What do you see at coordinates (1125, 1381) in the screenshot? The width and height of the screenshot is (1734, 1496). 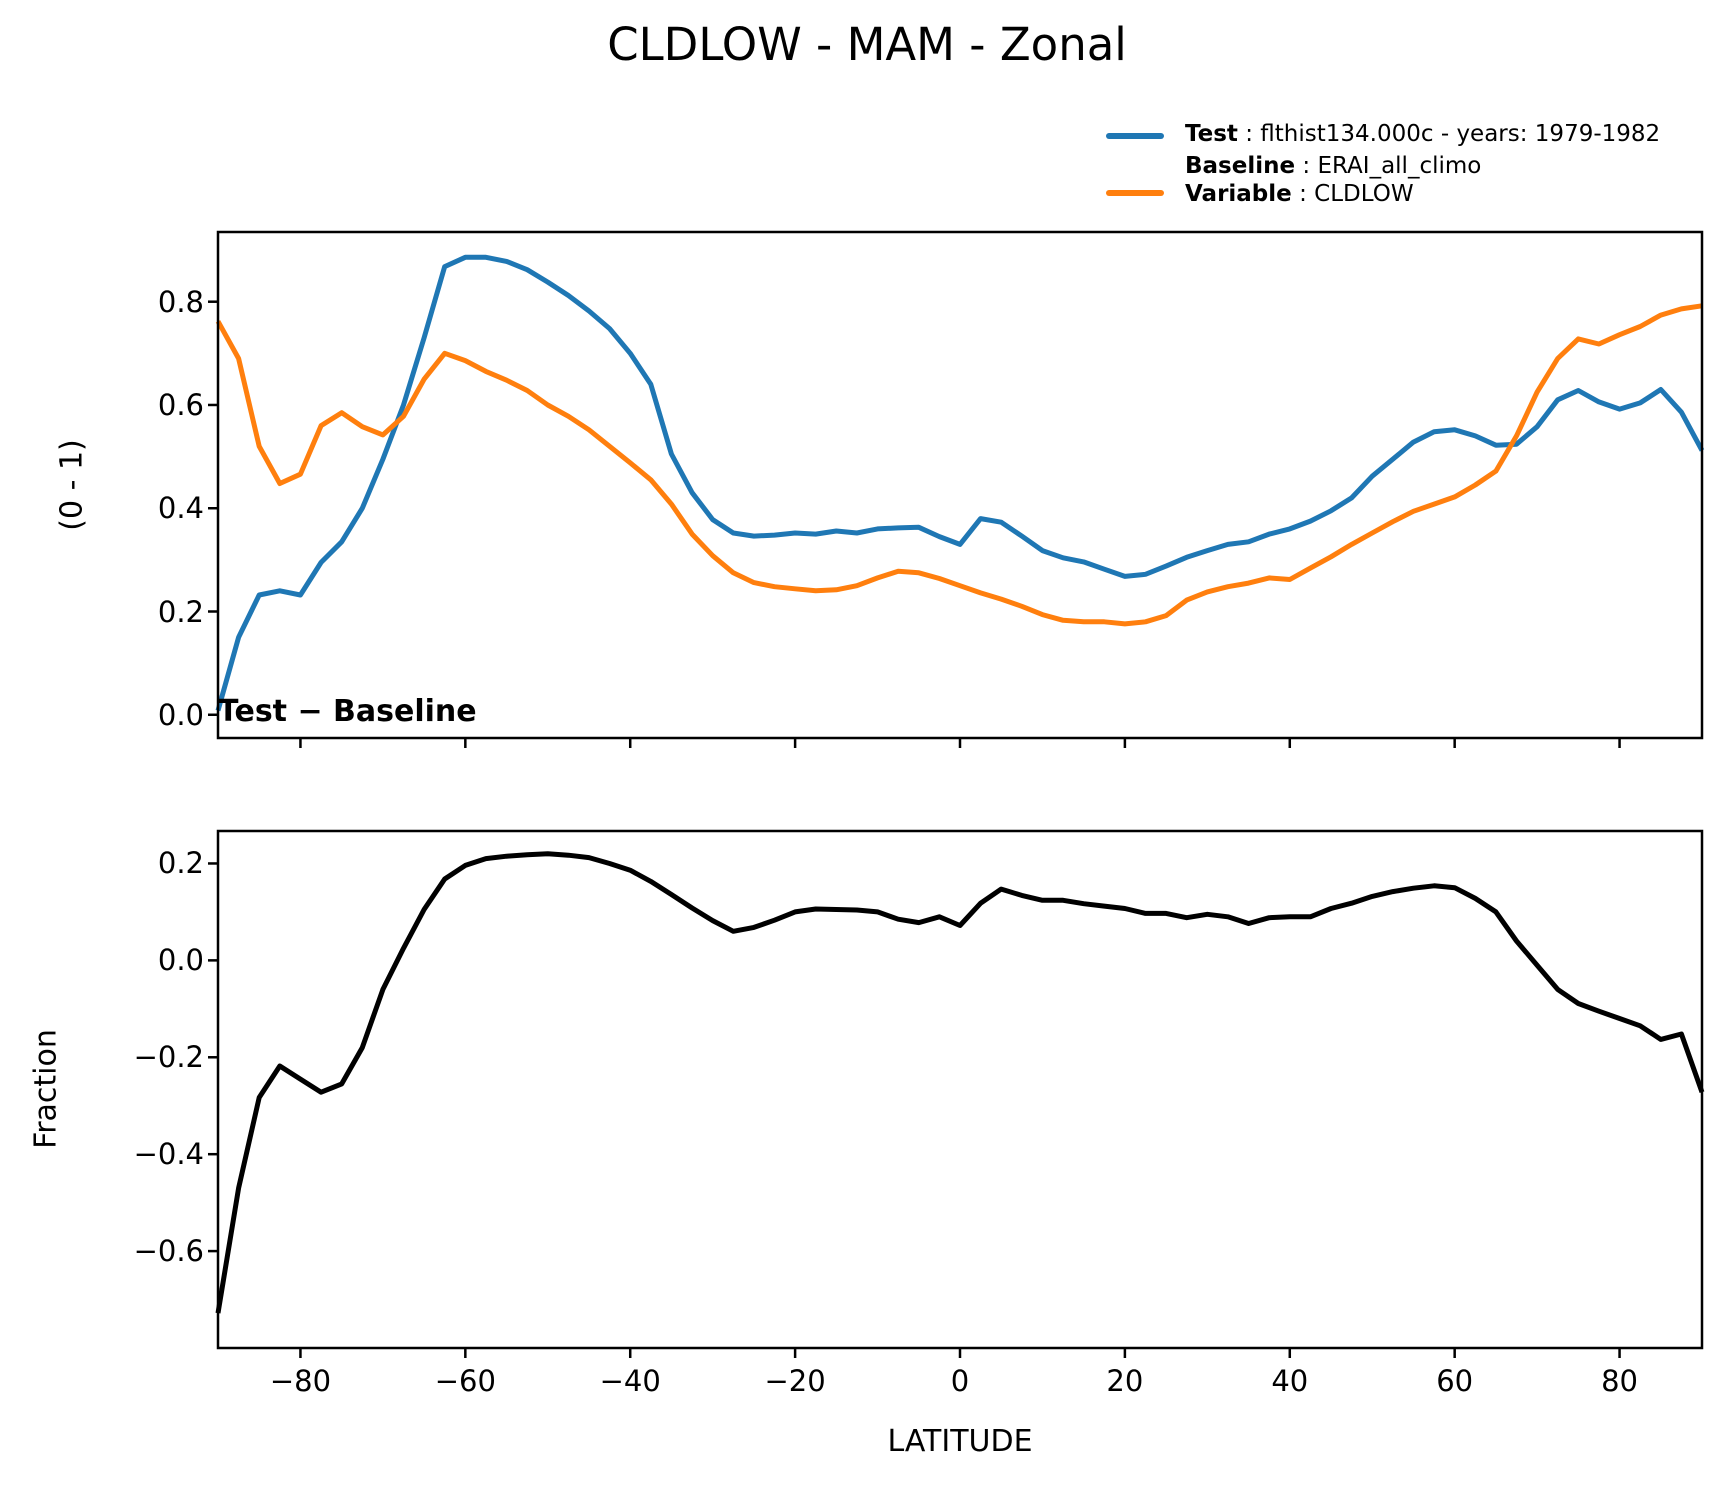 I see `x-tick-label: 20` at bounding box center [1125, 1381].